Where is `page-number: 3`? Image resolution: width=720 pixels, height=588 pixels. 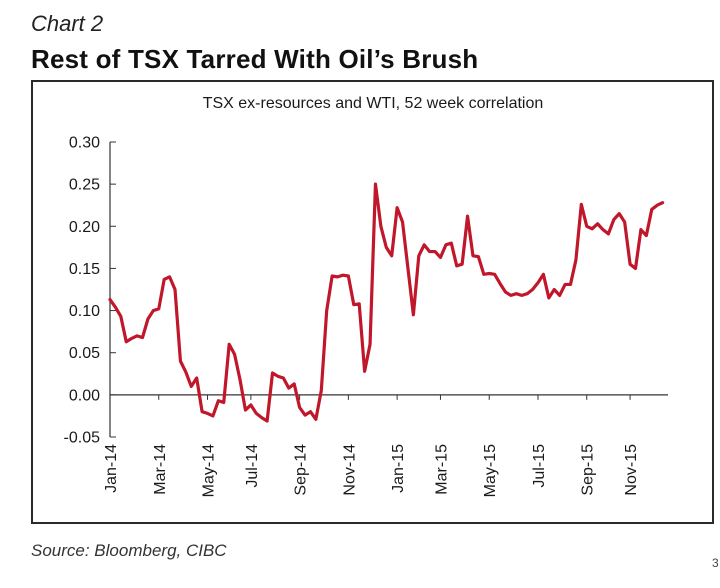 page-number: 3 is located at coordinates (715, 563).